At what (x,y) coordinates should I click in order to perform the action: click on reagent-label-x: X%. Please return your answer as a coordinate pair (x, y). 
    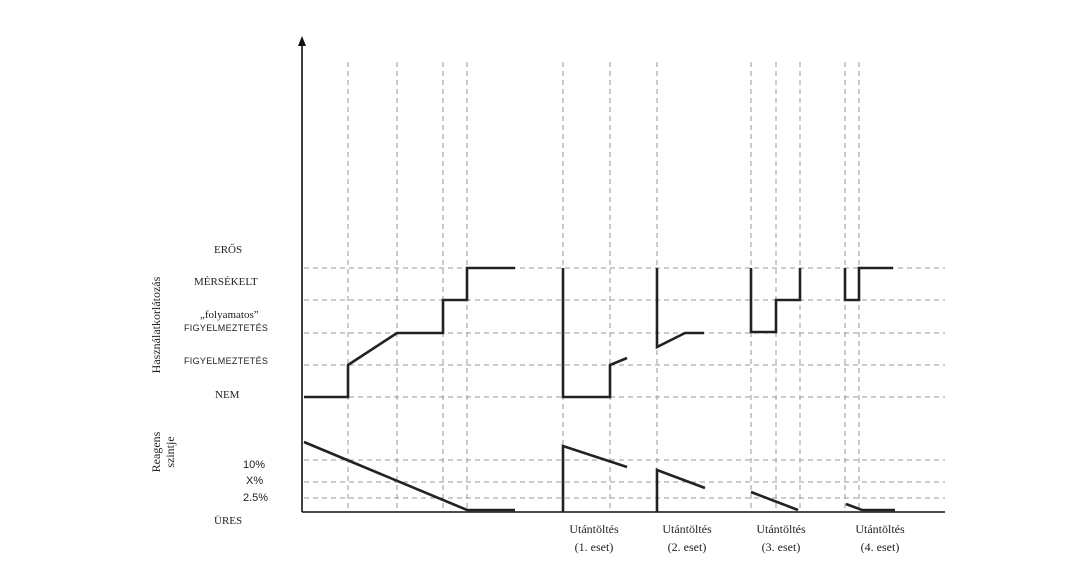
    Looking at the image, I should click on (254, 481).